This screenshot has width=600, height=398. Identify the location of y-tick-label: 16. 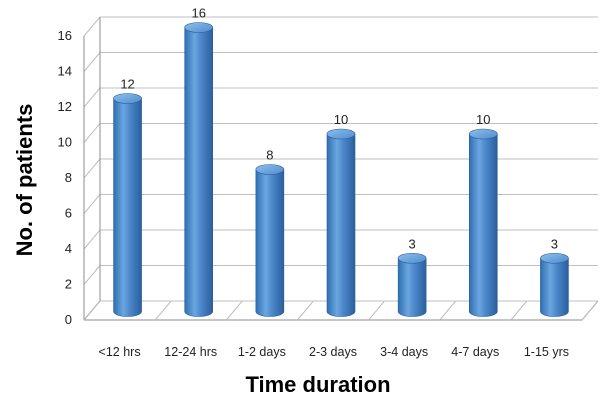
(65, 35).